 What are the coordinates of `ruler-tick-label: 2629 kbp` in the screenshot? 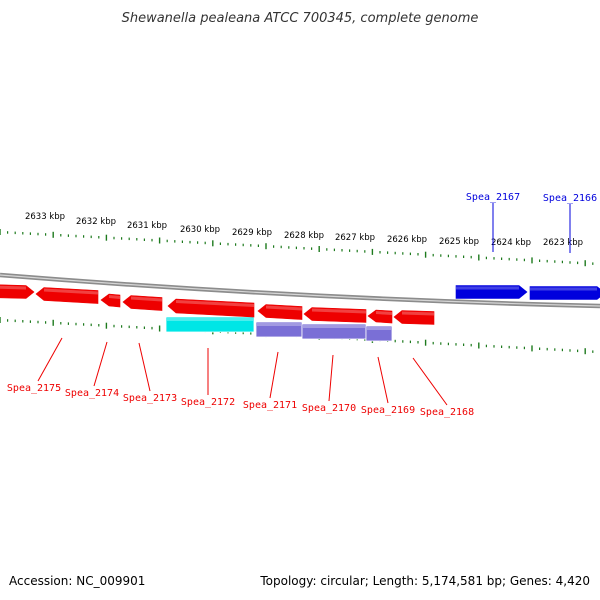 It's located at (252, 233).